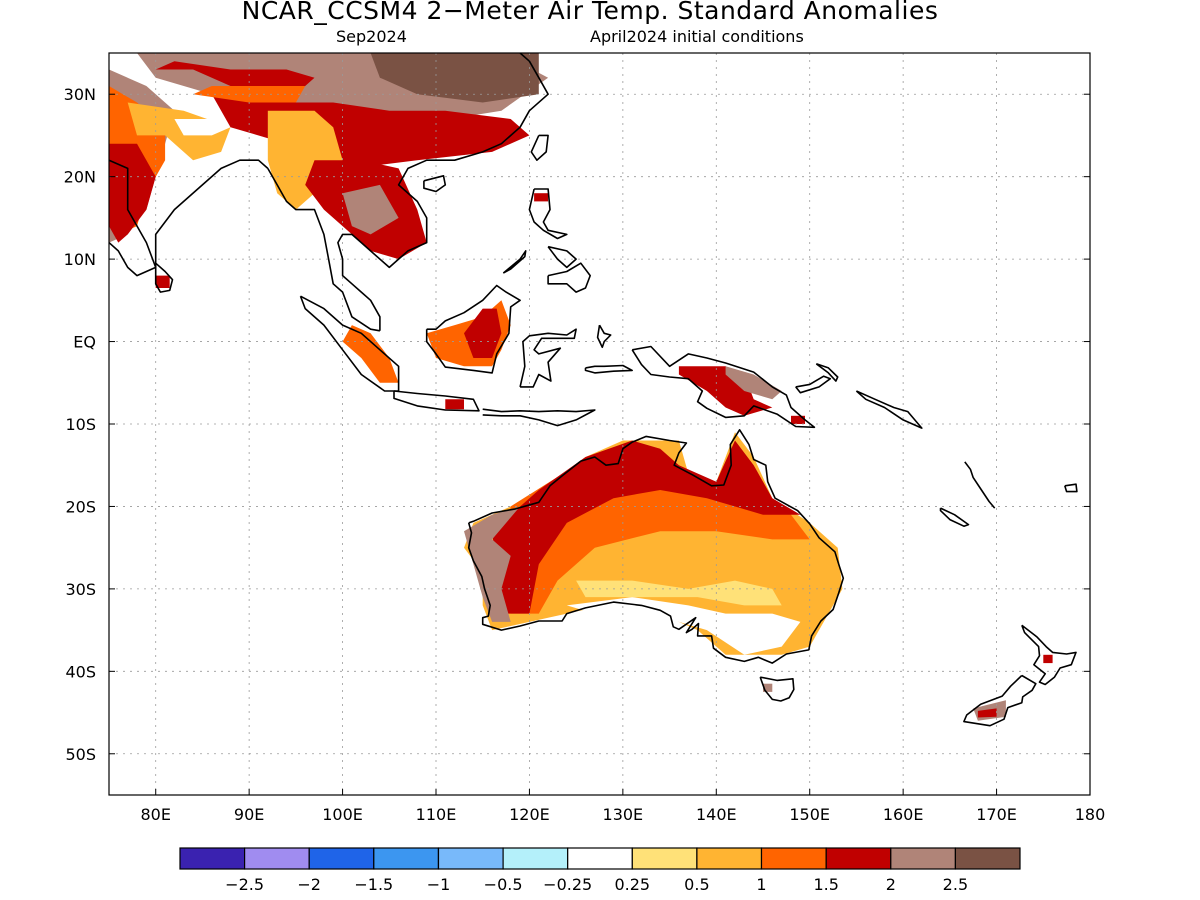 The height and width of the screenshot is (900, 1200). I want to click on anomaly-region-nz-south-red, so click(987, 713).